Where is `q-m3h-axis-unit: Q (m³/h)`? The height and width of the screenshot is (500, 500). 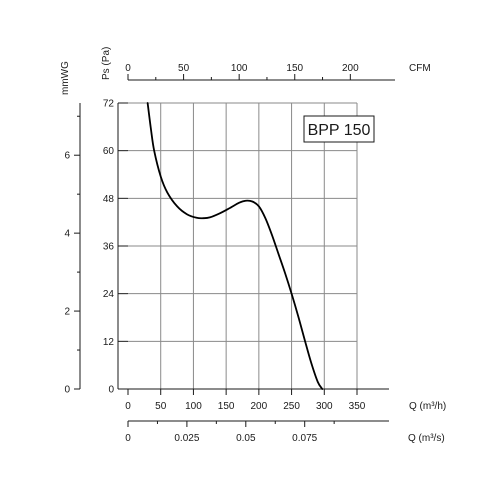 q-m3h-axis-unit: Q (m³/h) is located at coordinates (427, 406).